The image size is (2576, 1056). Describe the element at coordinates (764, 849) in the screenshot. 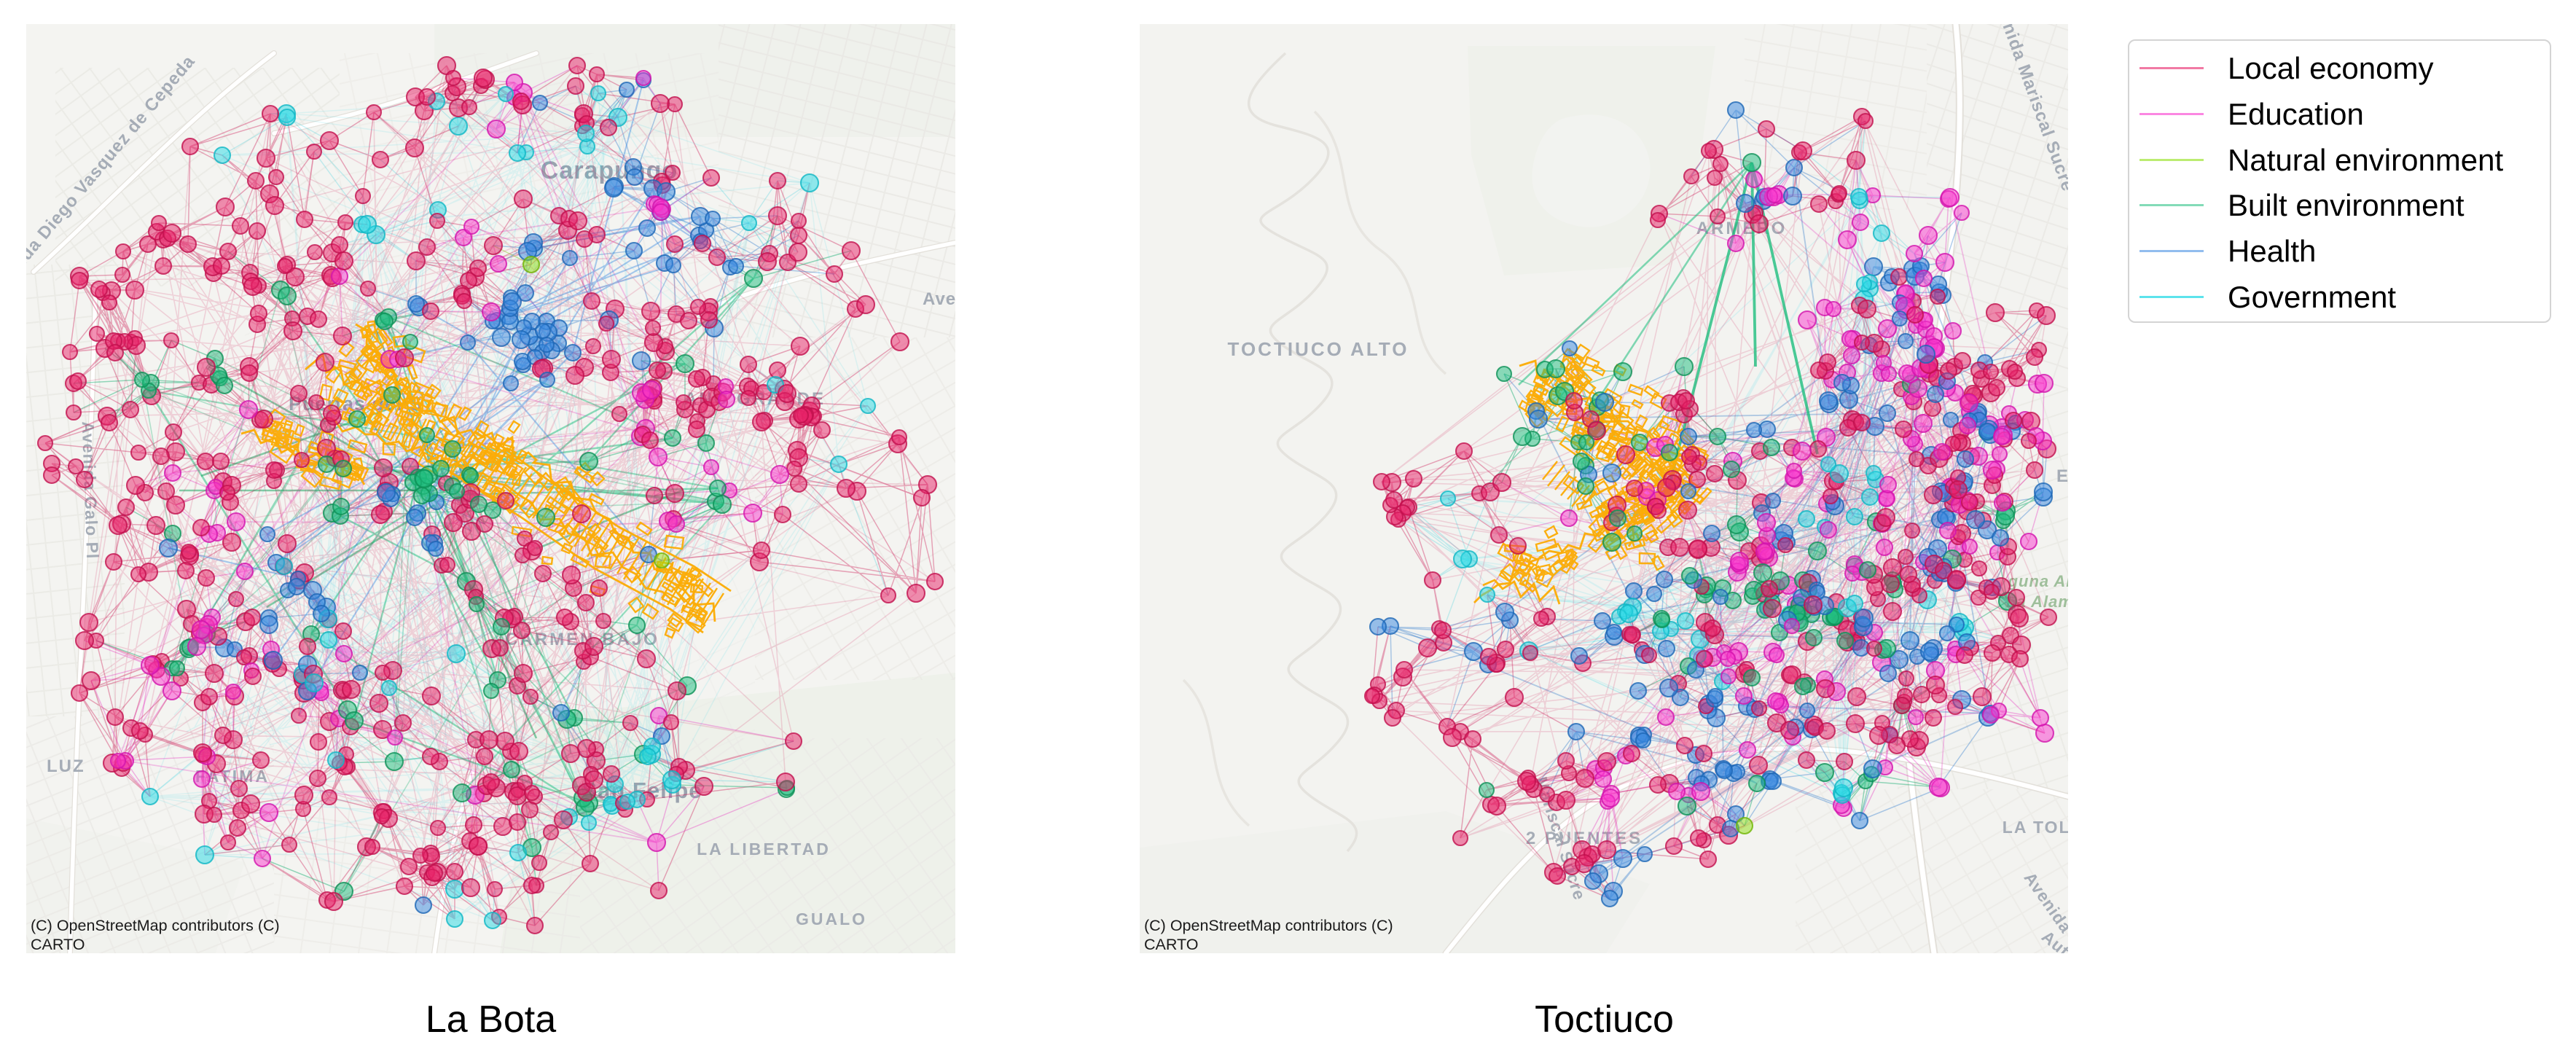

I see `svg-text: LA LIBERTAD` at that location.